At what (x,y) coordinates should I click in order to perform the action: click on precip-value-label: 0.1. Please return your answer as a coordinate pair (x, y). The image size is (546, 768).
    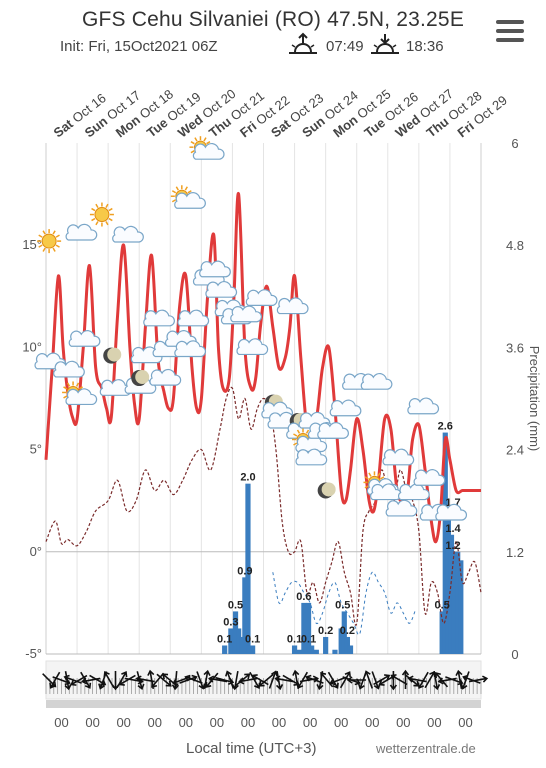
    Looking at the image, I should click on (252, 639).